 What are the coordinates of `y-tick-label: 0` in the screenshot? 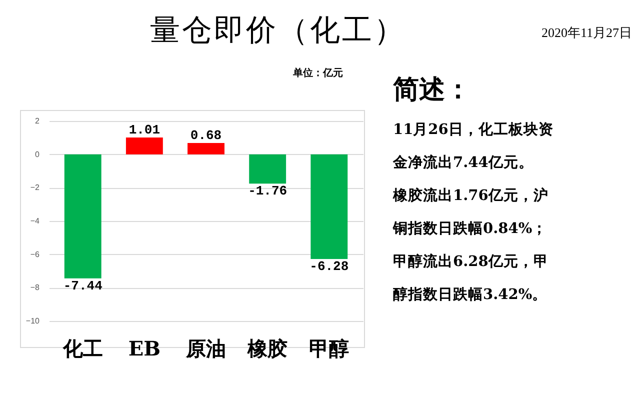 It's located at (37, 154).